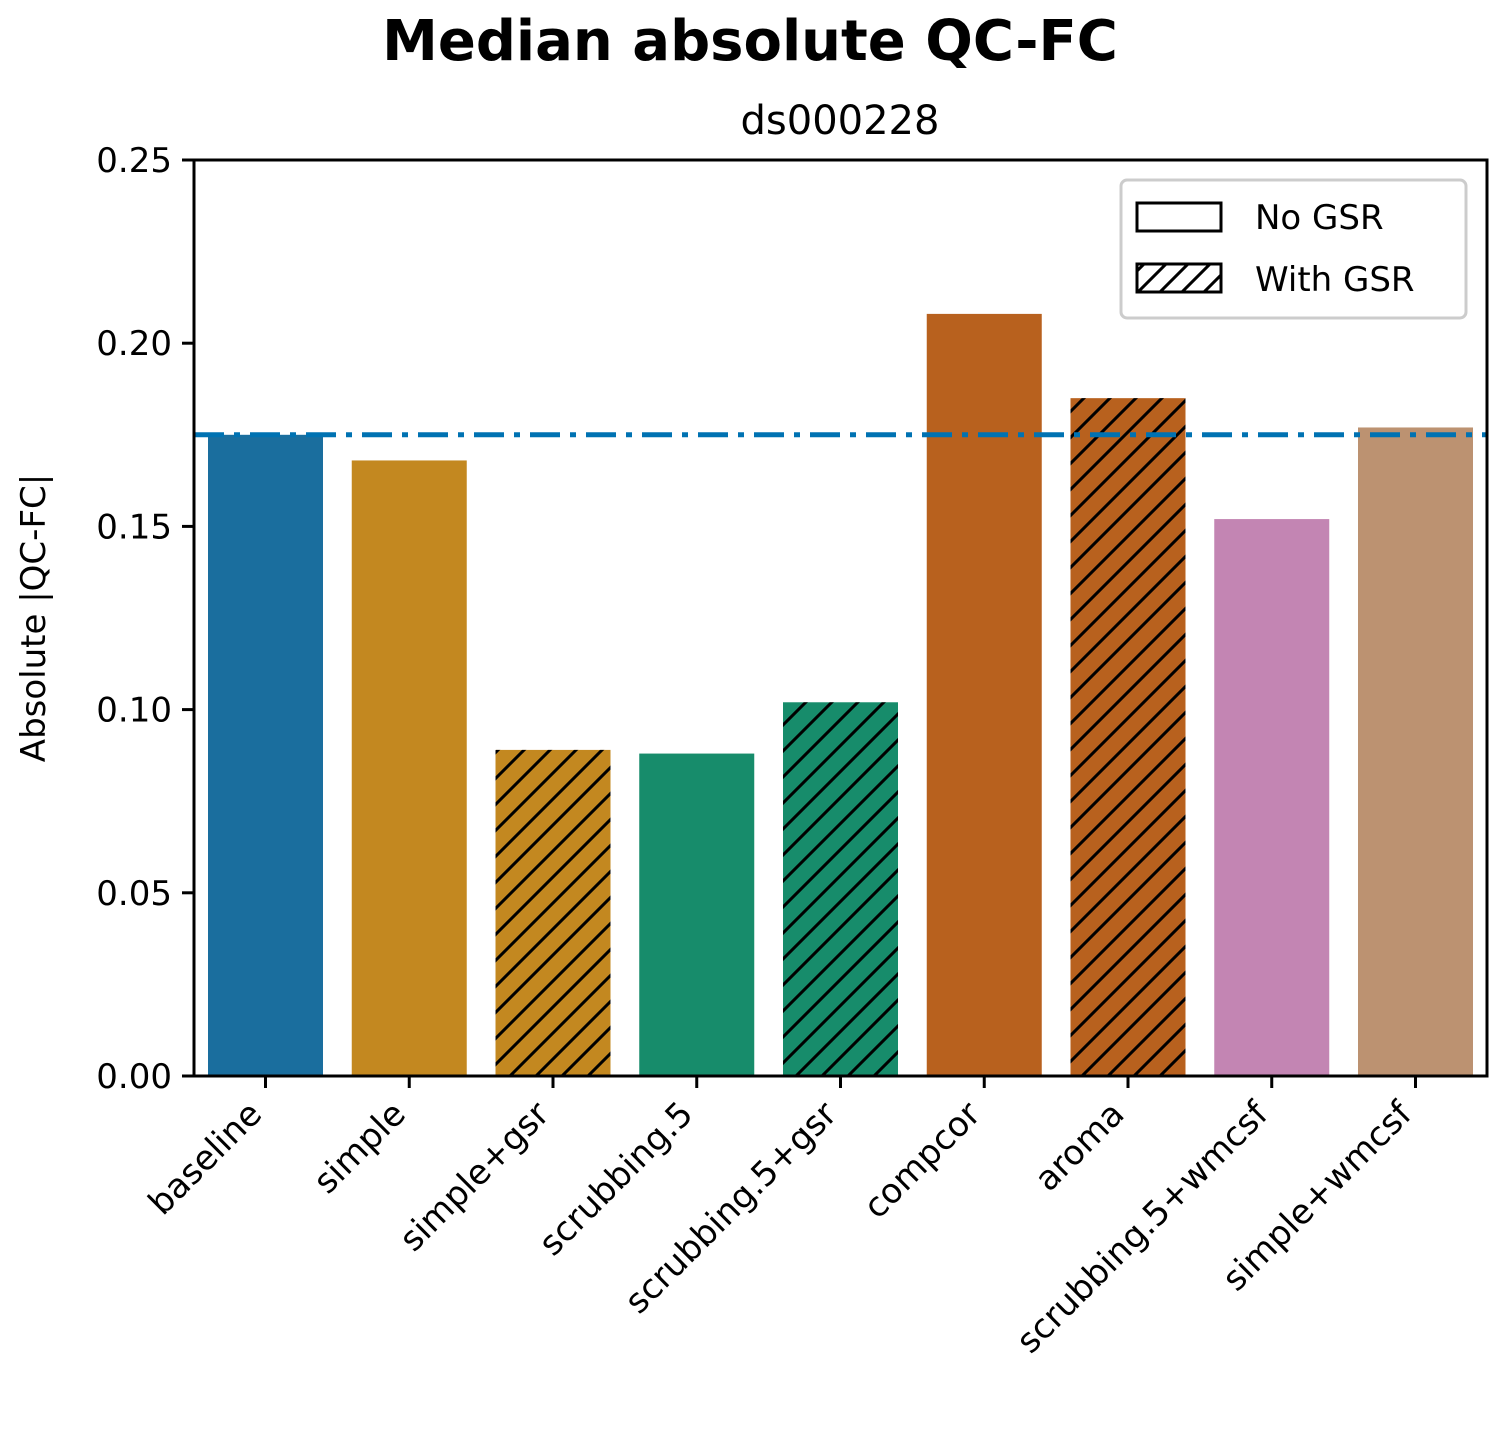 The image size is (1500, 1440). Describe the element at coordinates (1272, 797) in the screenshot. I see `bar-scrubbing-5-wmcsf` at that location.